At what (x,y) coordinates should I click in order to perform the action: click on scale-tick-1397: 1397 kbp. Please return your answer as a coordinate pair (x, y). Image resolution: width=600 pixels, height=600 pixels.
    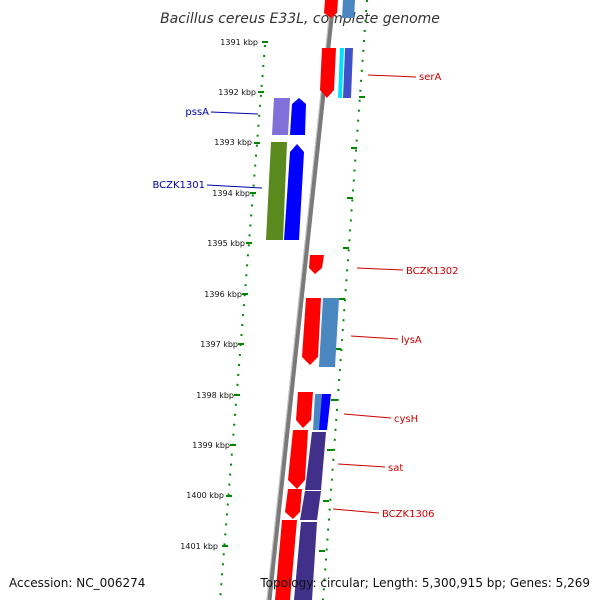
    Looking at the image, I should click on (222, 344).